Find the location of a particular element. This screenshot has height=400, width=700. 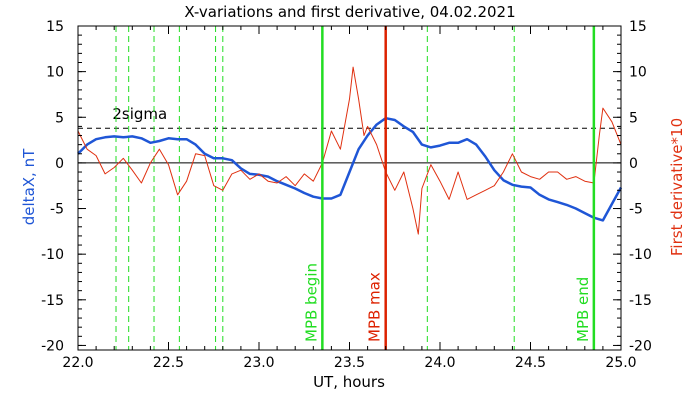

y-tick-label-right: -5 is located at coordinates (636, 210).